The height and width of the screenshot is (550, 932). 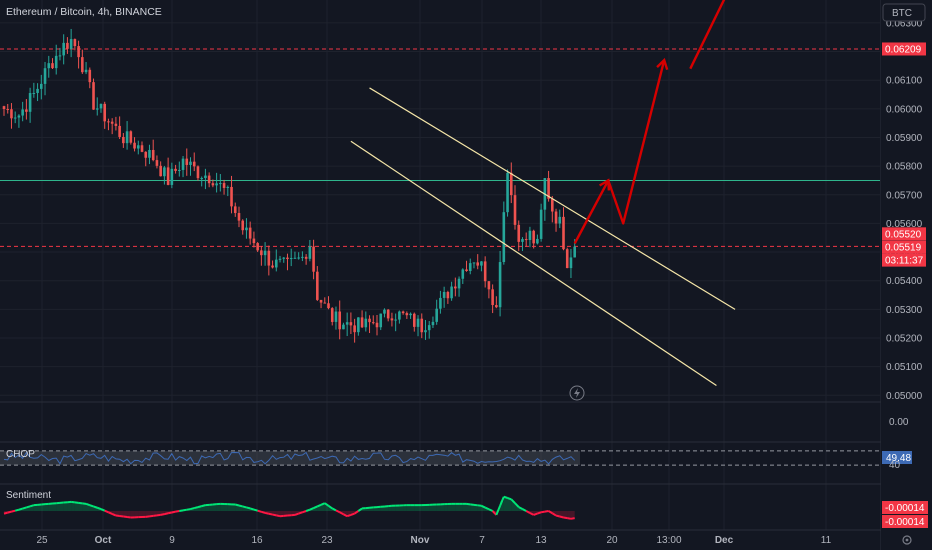 I want to click on price-badges: 0.06209 0.05520 0.05519 03:11:37, so click(x=904, y=154).